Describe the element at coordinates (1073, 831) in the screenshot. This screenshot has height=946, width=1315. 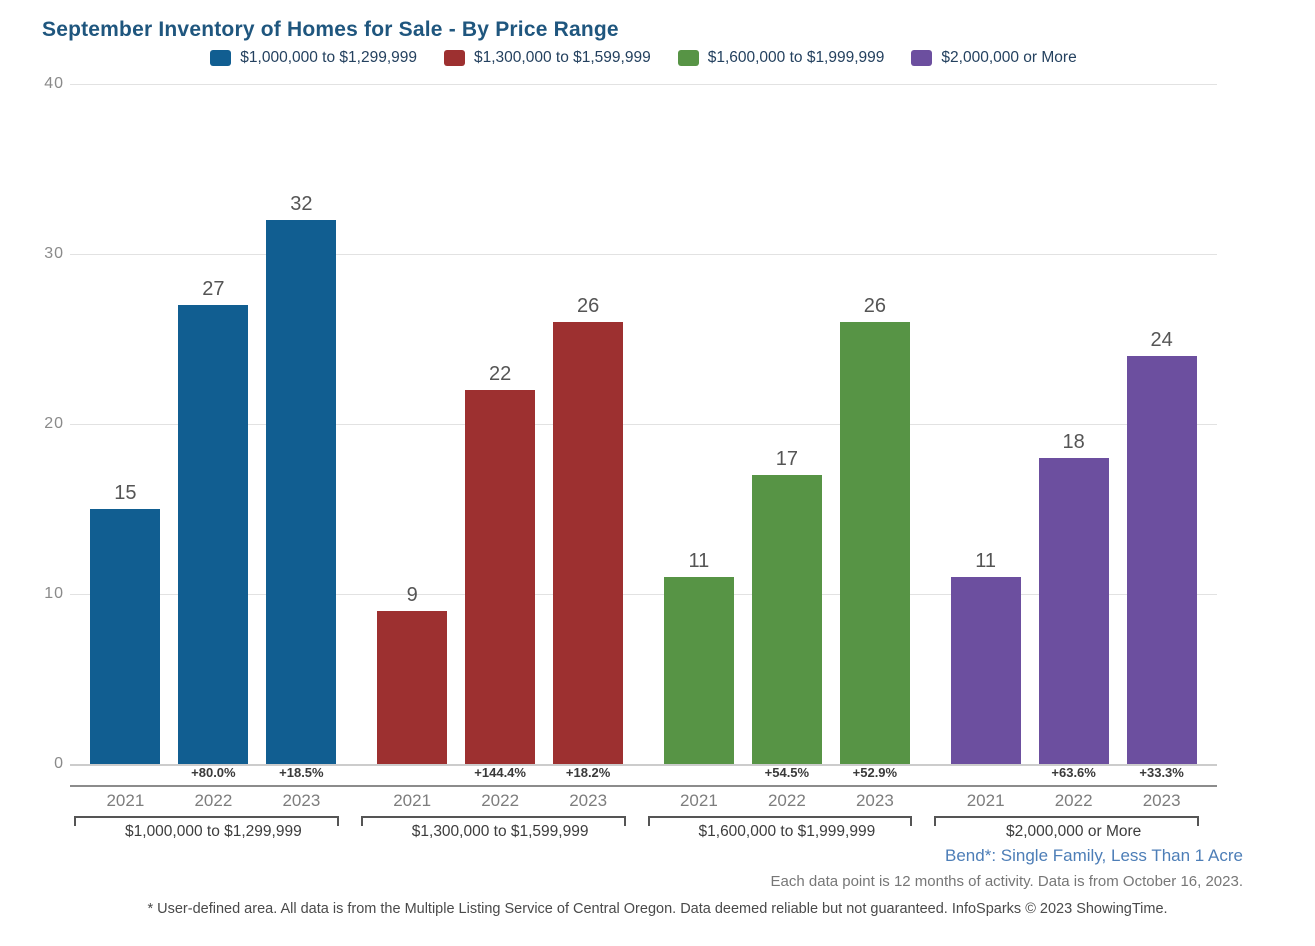
I see `group-price-range-label: $2,000,000 or More` at that location.